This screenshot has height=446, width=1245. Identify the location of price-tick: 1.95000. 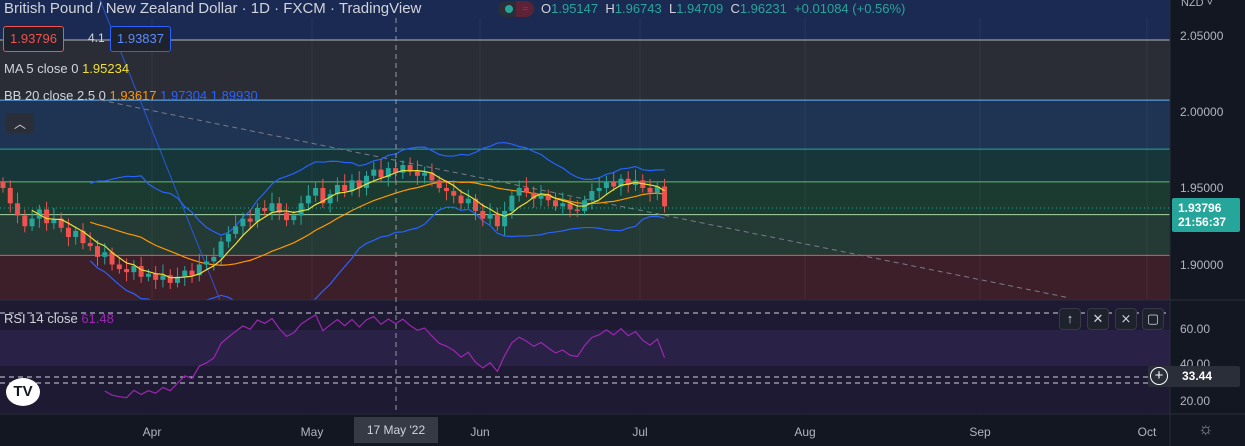
(1202, 188).